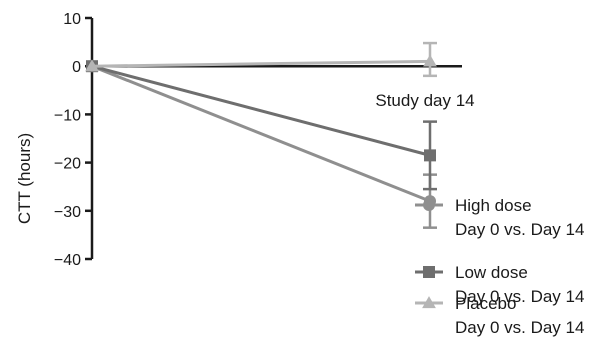 This screenshot has width=614, height=345. Describe the element at coordinates (499, 217) in the screenshot. I see `legend-item: High dose Day 0 vs. Day 14` at that location.